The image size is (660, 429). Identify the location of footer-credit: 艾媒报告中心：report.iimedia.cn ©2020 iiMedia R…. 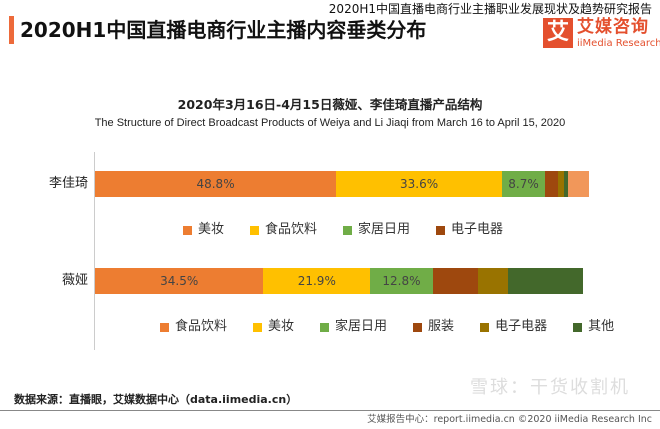
(509, 419).